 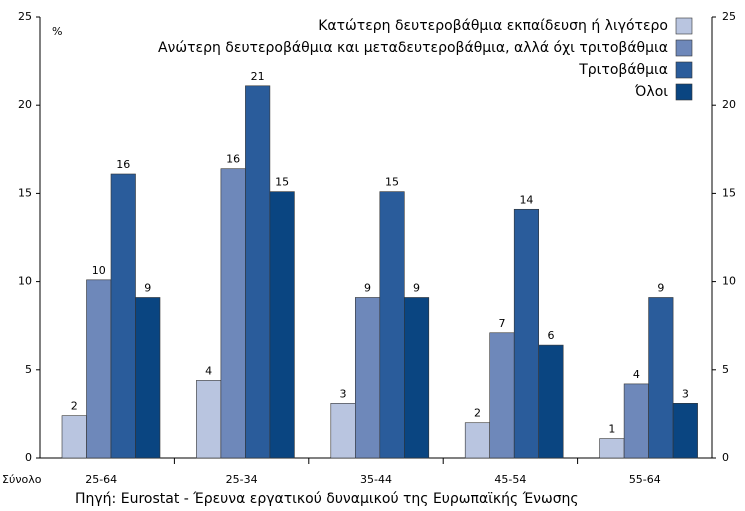 What do you see at coordinates (25, 192) in the screenshot?
I see `y-tick-label: 15` at bounding box center [25, 192].